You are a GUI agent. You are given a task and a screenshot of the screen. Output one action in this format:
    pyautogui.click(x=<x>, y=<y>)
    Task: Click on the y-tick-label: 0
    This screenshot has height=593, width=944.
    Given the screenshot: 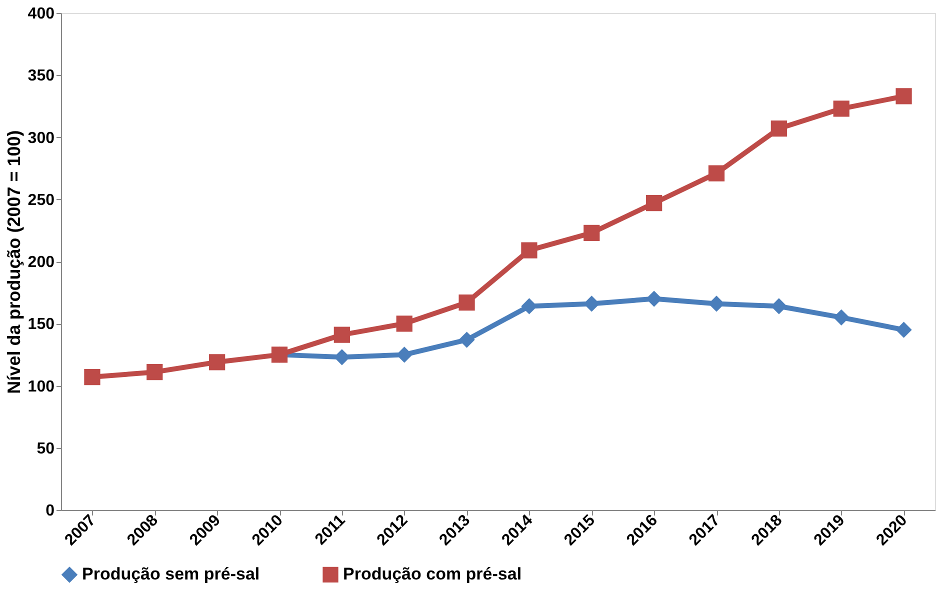 What is the action you would take?
    pyautogui.click(x=50, y=511)
    